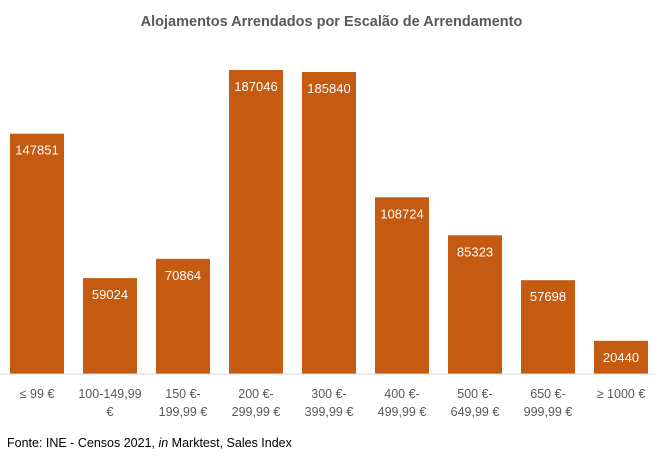 This screenshot has width=663, height=460. What do you see at coordinates (328, 88) in the screenshot?
I see `data-label: 185840` at bounding box center [328, 88].